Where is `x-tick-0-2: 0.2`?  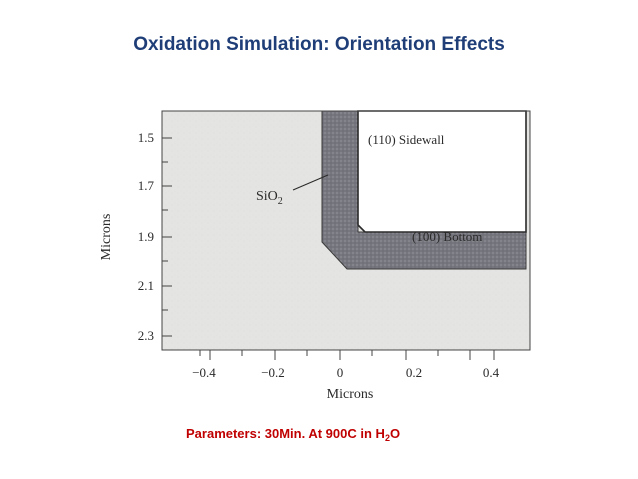
x-tick-0-2: 0.2 is located at coordinates (414, 372).